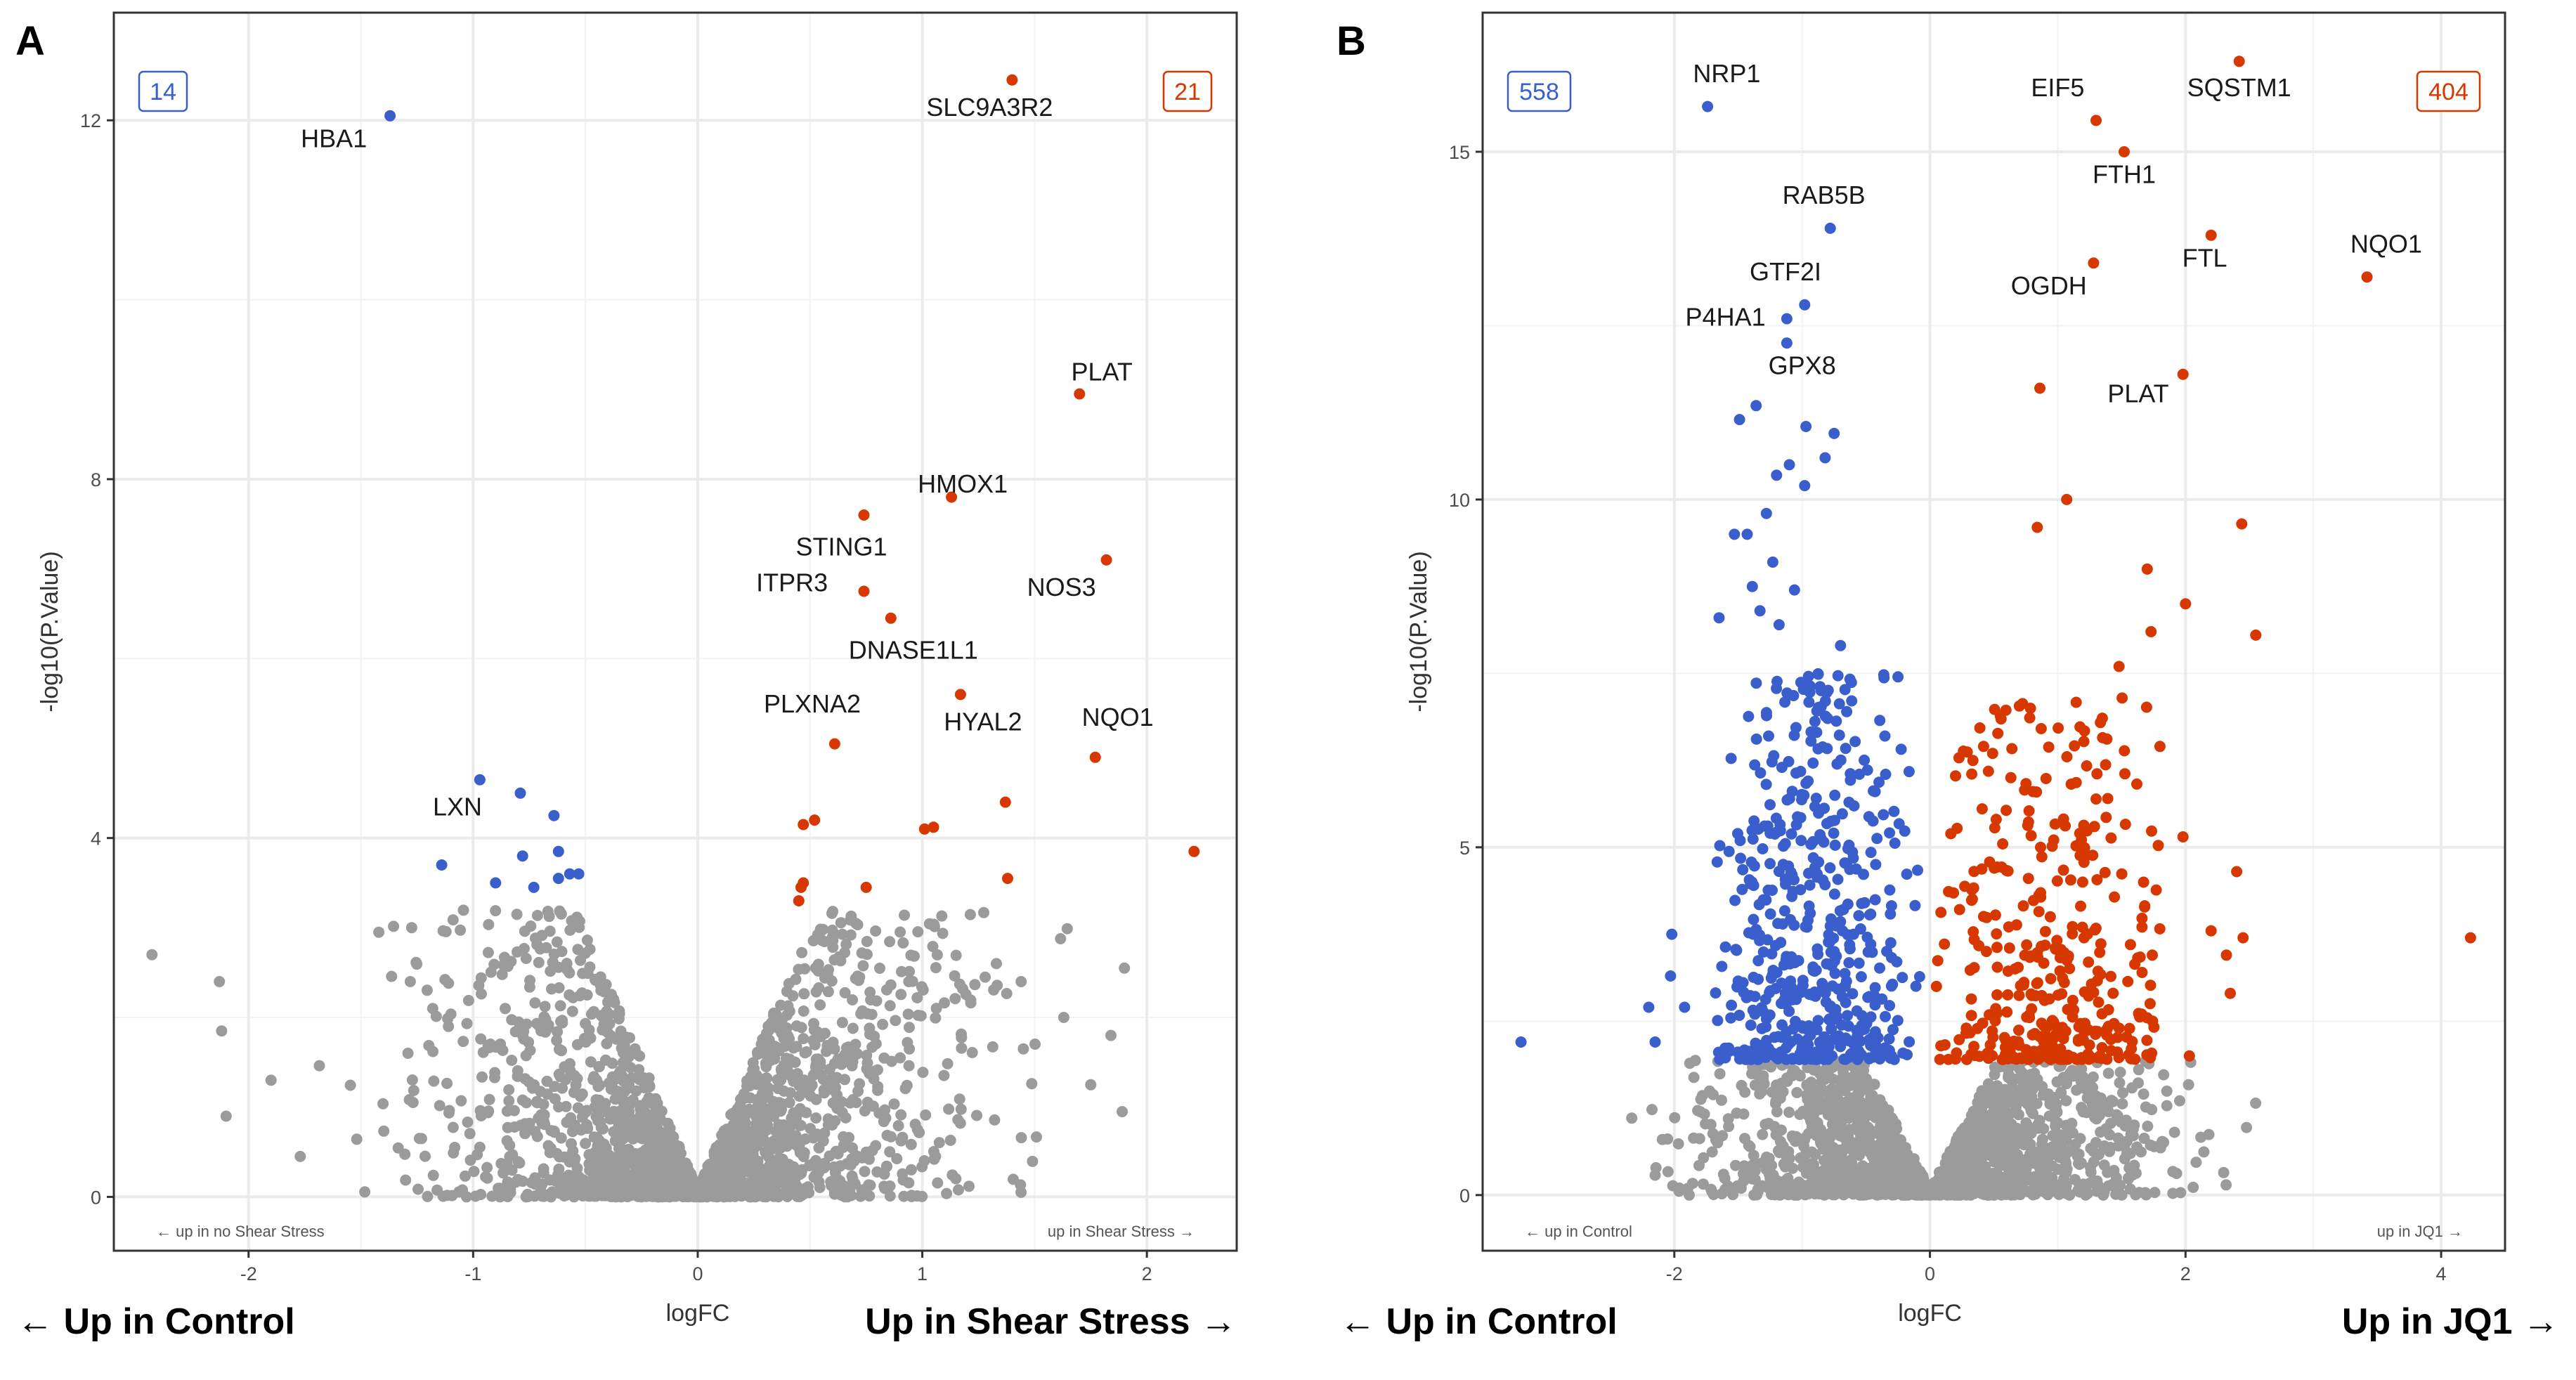 This screenshot has width=2576, height=1380. What do you see at coordinates (1785, 271) in the screenshot?
I see `gene-label: GTF2I` at bounding box center [1785, 271].